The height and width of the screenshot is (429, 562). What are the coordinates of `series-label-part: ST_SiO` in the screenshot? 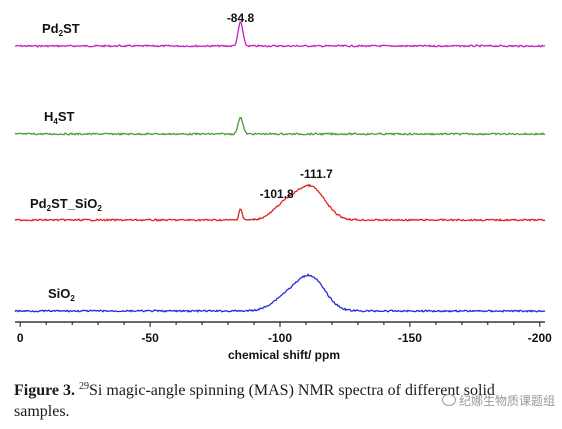 It's located at (74, 203).